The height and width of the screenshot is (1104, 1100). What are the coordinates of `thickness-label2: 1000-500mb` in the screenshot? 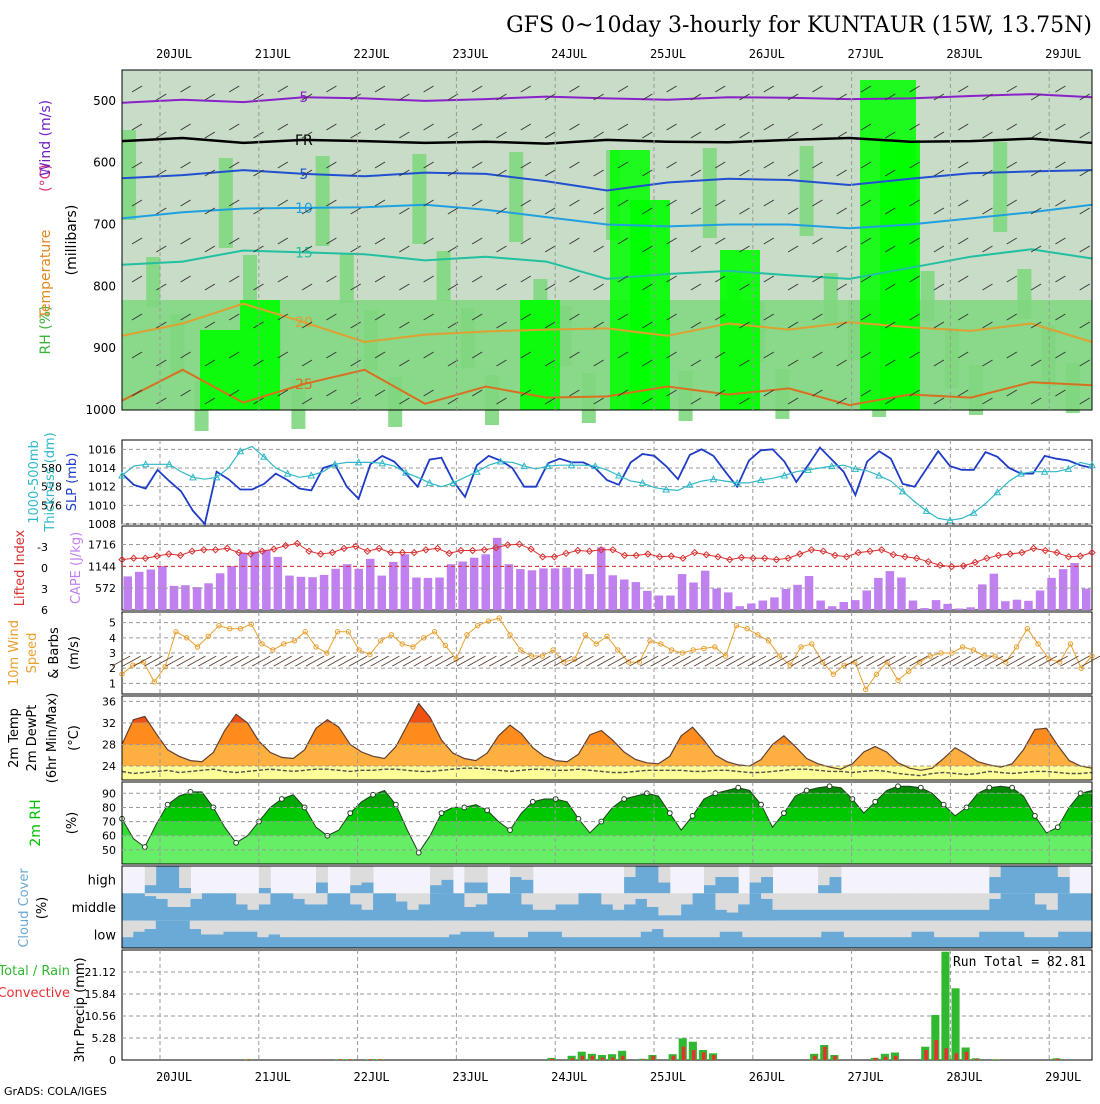 It's located at (34, 482).